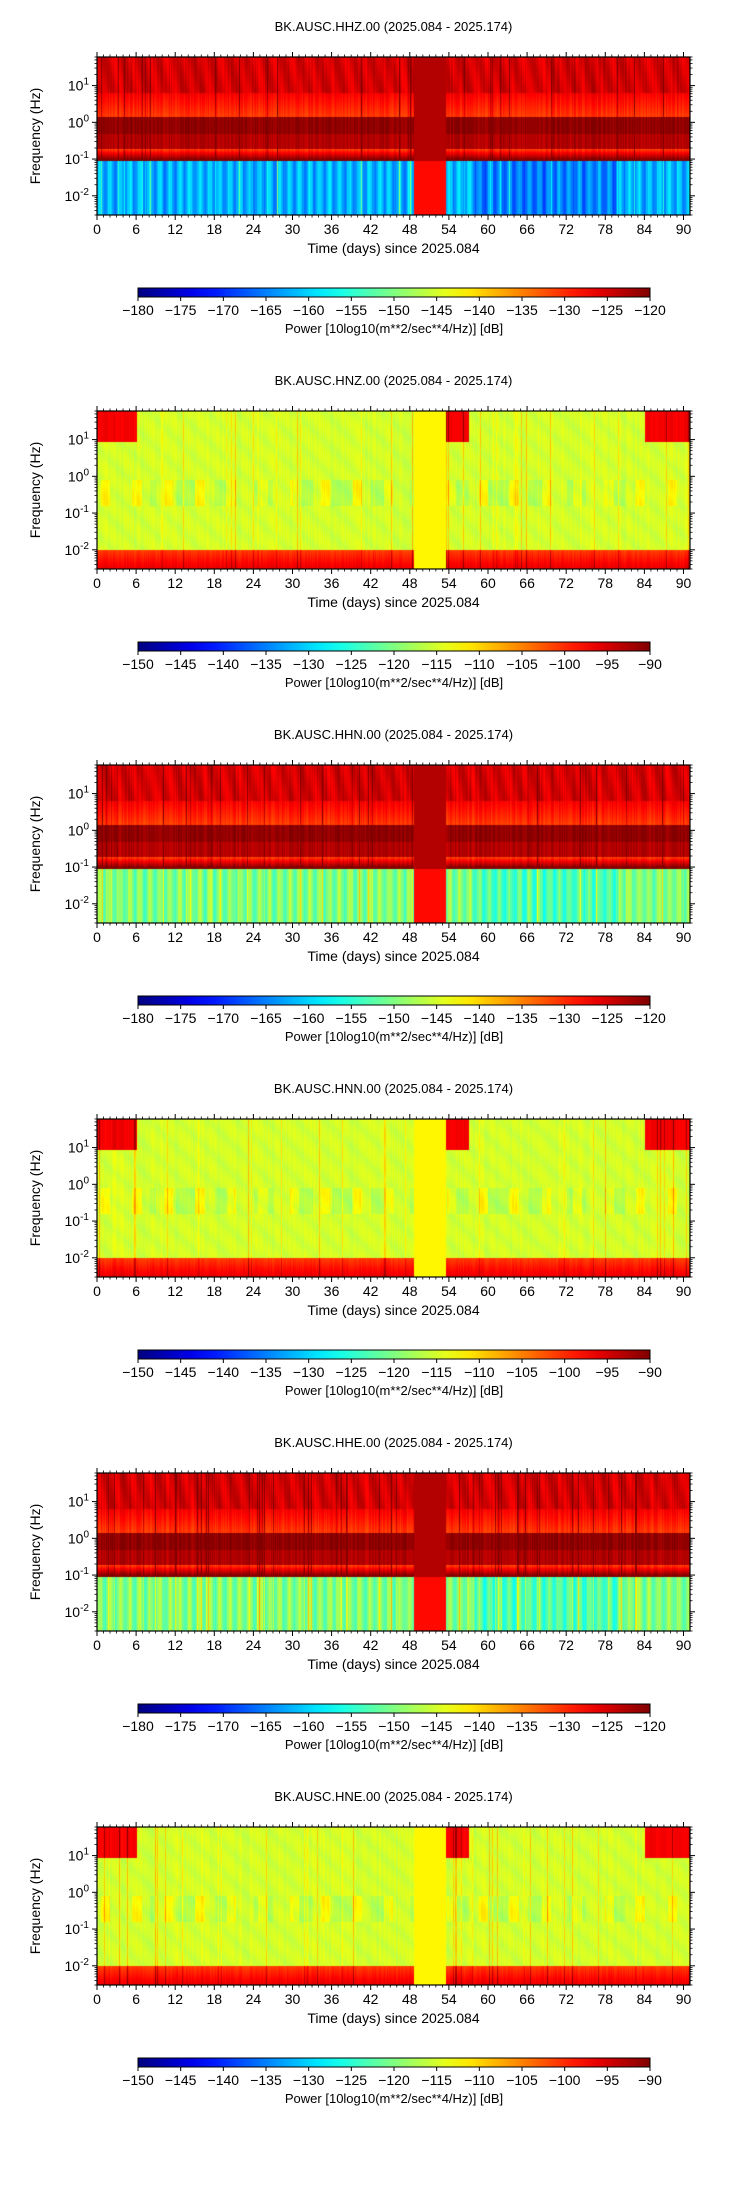 This screenshot has width=750, height=2197. What do you see at coordinates (138, 310) in the screenshot?
I see `colorbar-tick-label: −180` at bounding box center [138, 310].